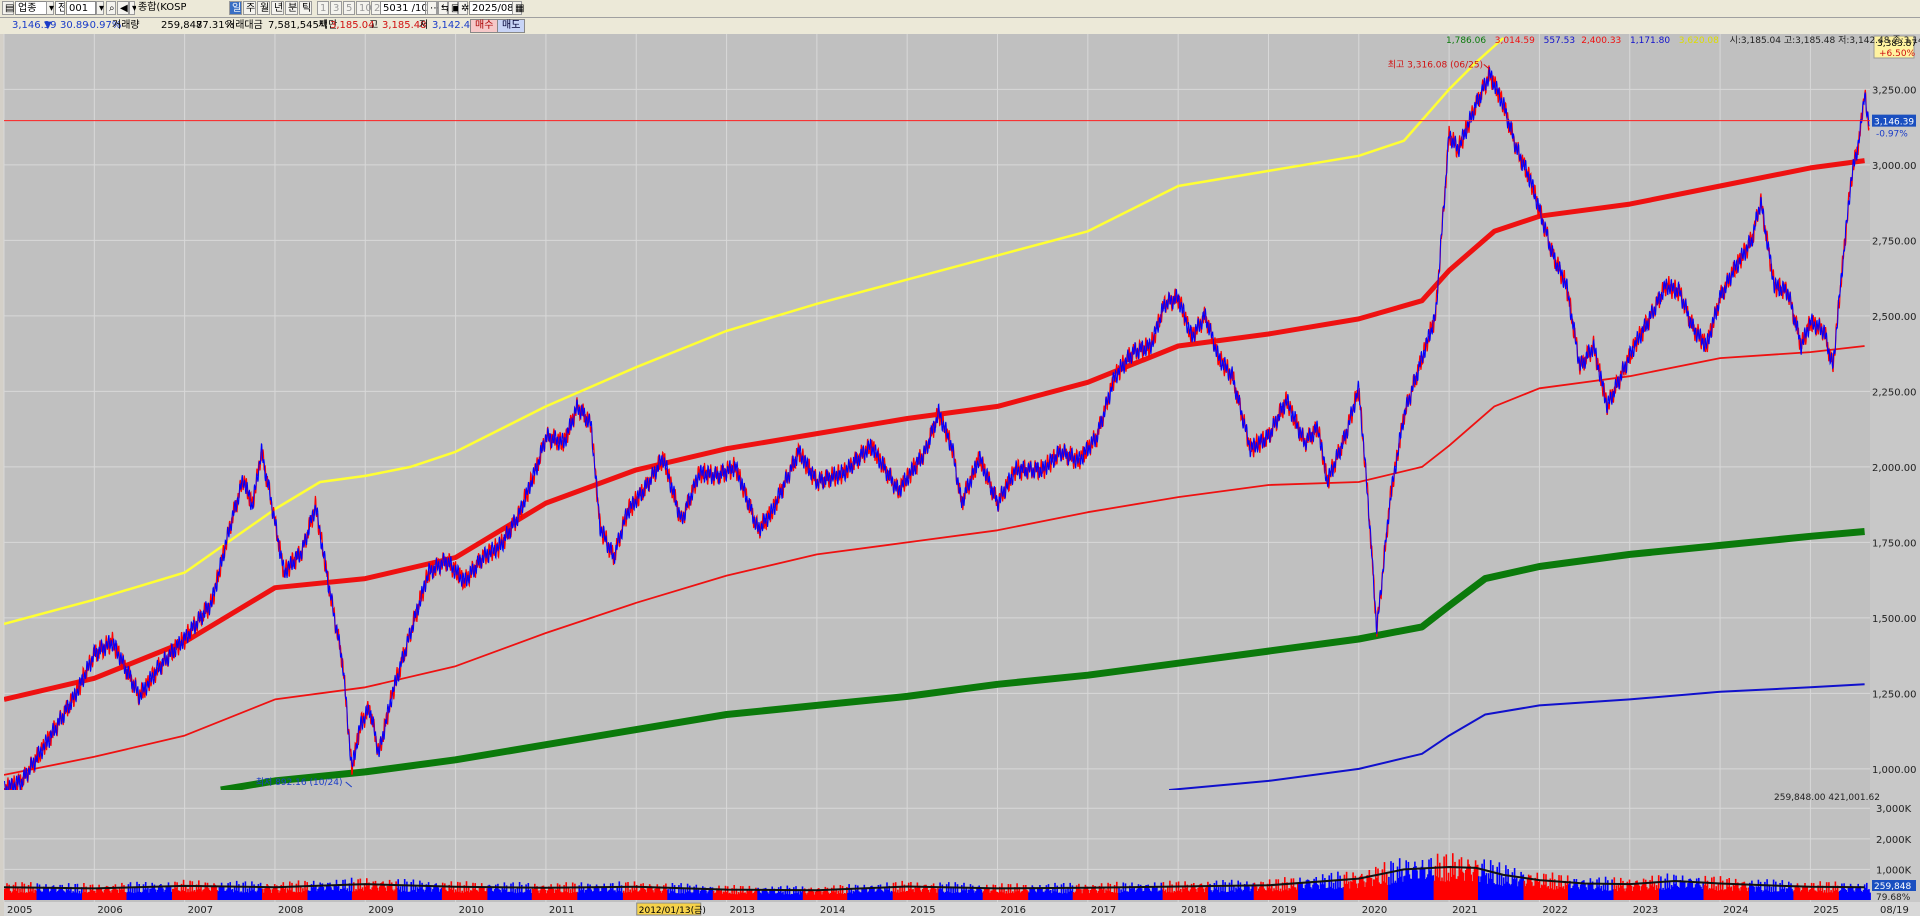  I want to click on period-button: 틱, so click(305, 8).